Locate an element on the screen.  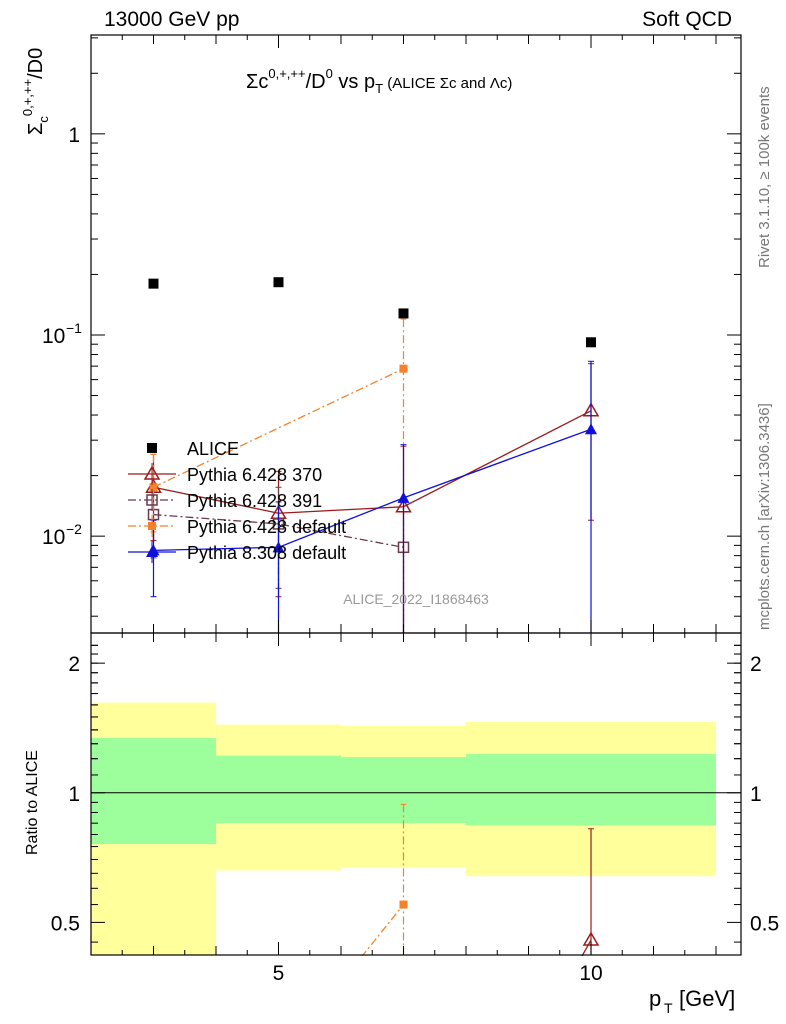
legend-item-alice: ALICE is located at coordinates (193, 449).